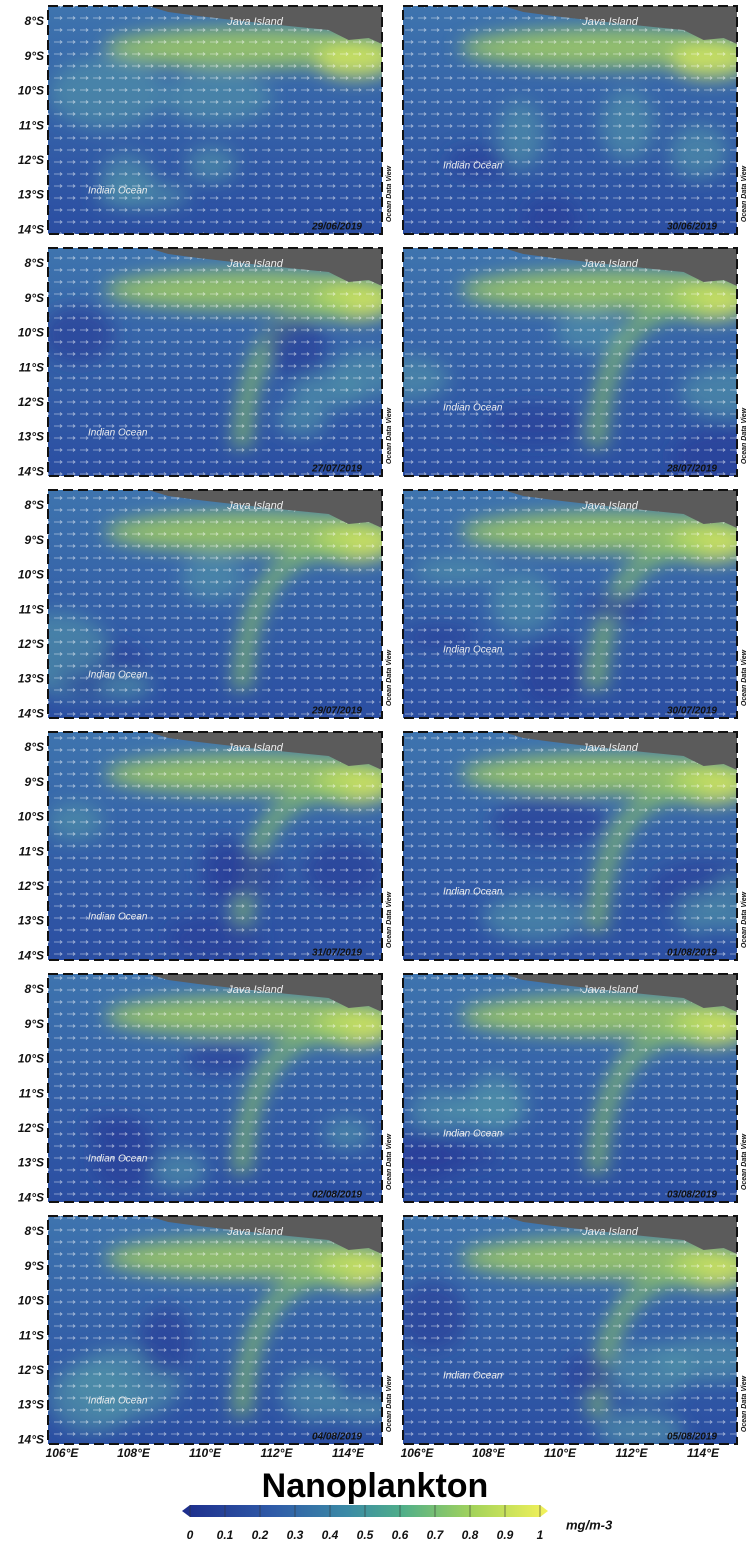 This screenshot has width=746, height=1554. What do you see at coordinates (692, 953) in the screenshot?
I see `date-label: 01/08/2019` at bounding box center [692, 953].